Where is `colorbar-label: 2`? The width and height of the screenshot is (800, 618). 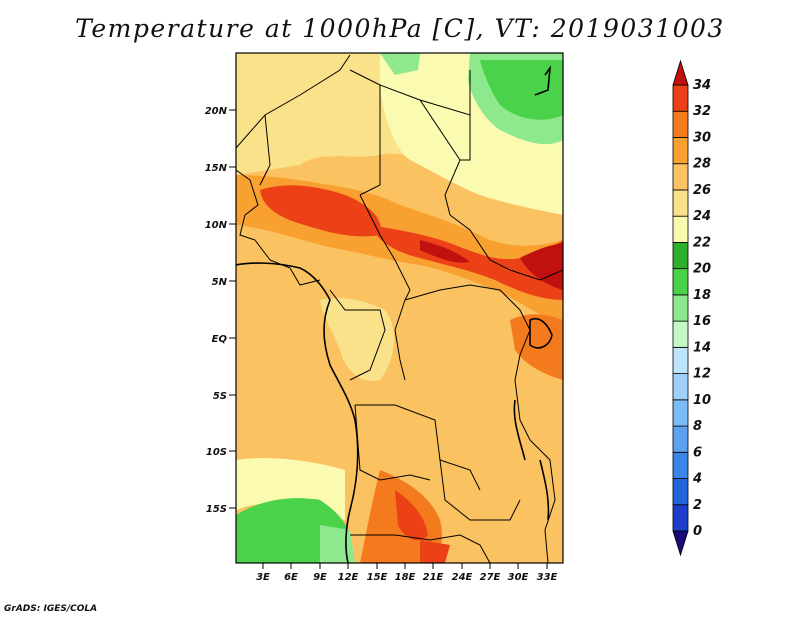 colorbar-label: 2 is located at coordinates (697, 505).